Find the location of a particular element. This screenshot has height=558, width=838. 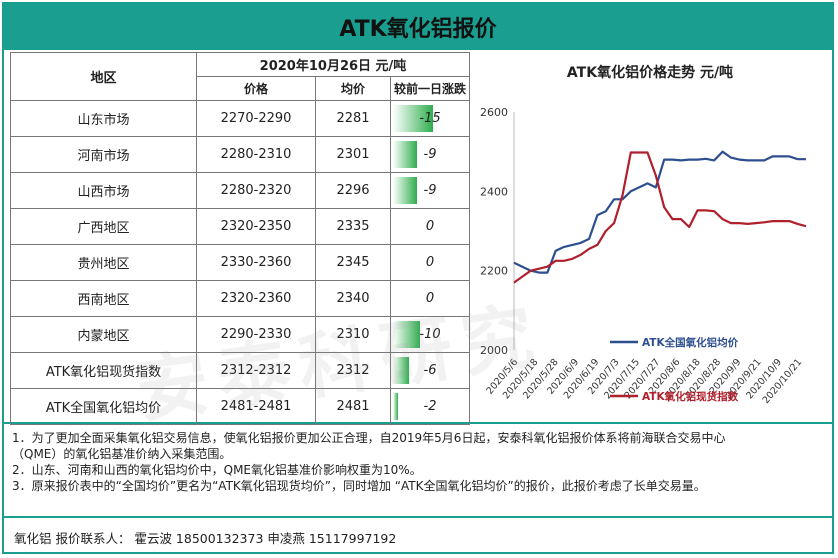

change-cell: -15 is located at coordinates (430, 118).